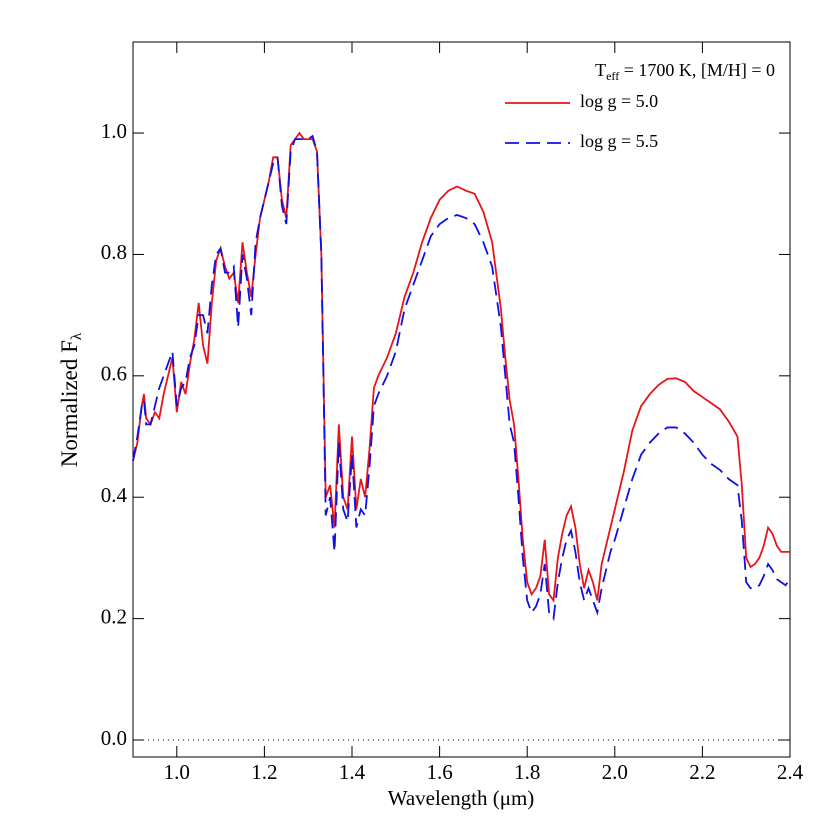 The image size is (830, 830). What do you see at coordinates (702, 772) in the screenshot?
I see `x-tick-label: 2.2` at bounding box center [702, 772].